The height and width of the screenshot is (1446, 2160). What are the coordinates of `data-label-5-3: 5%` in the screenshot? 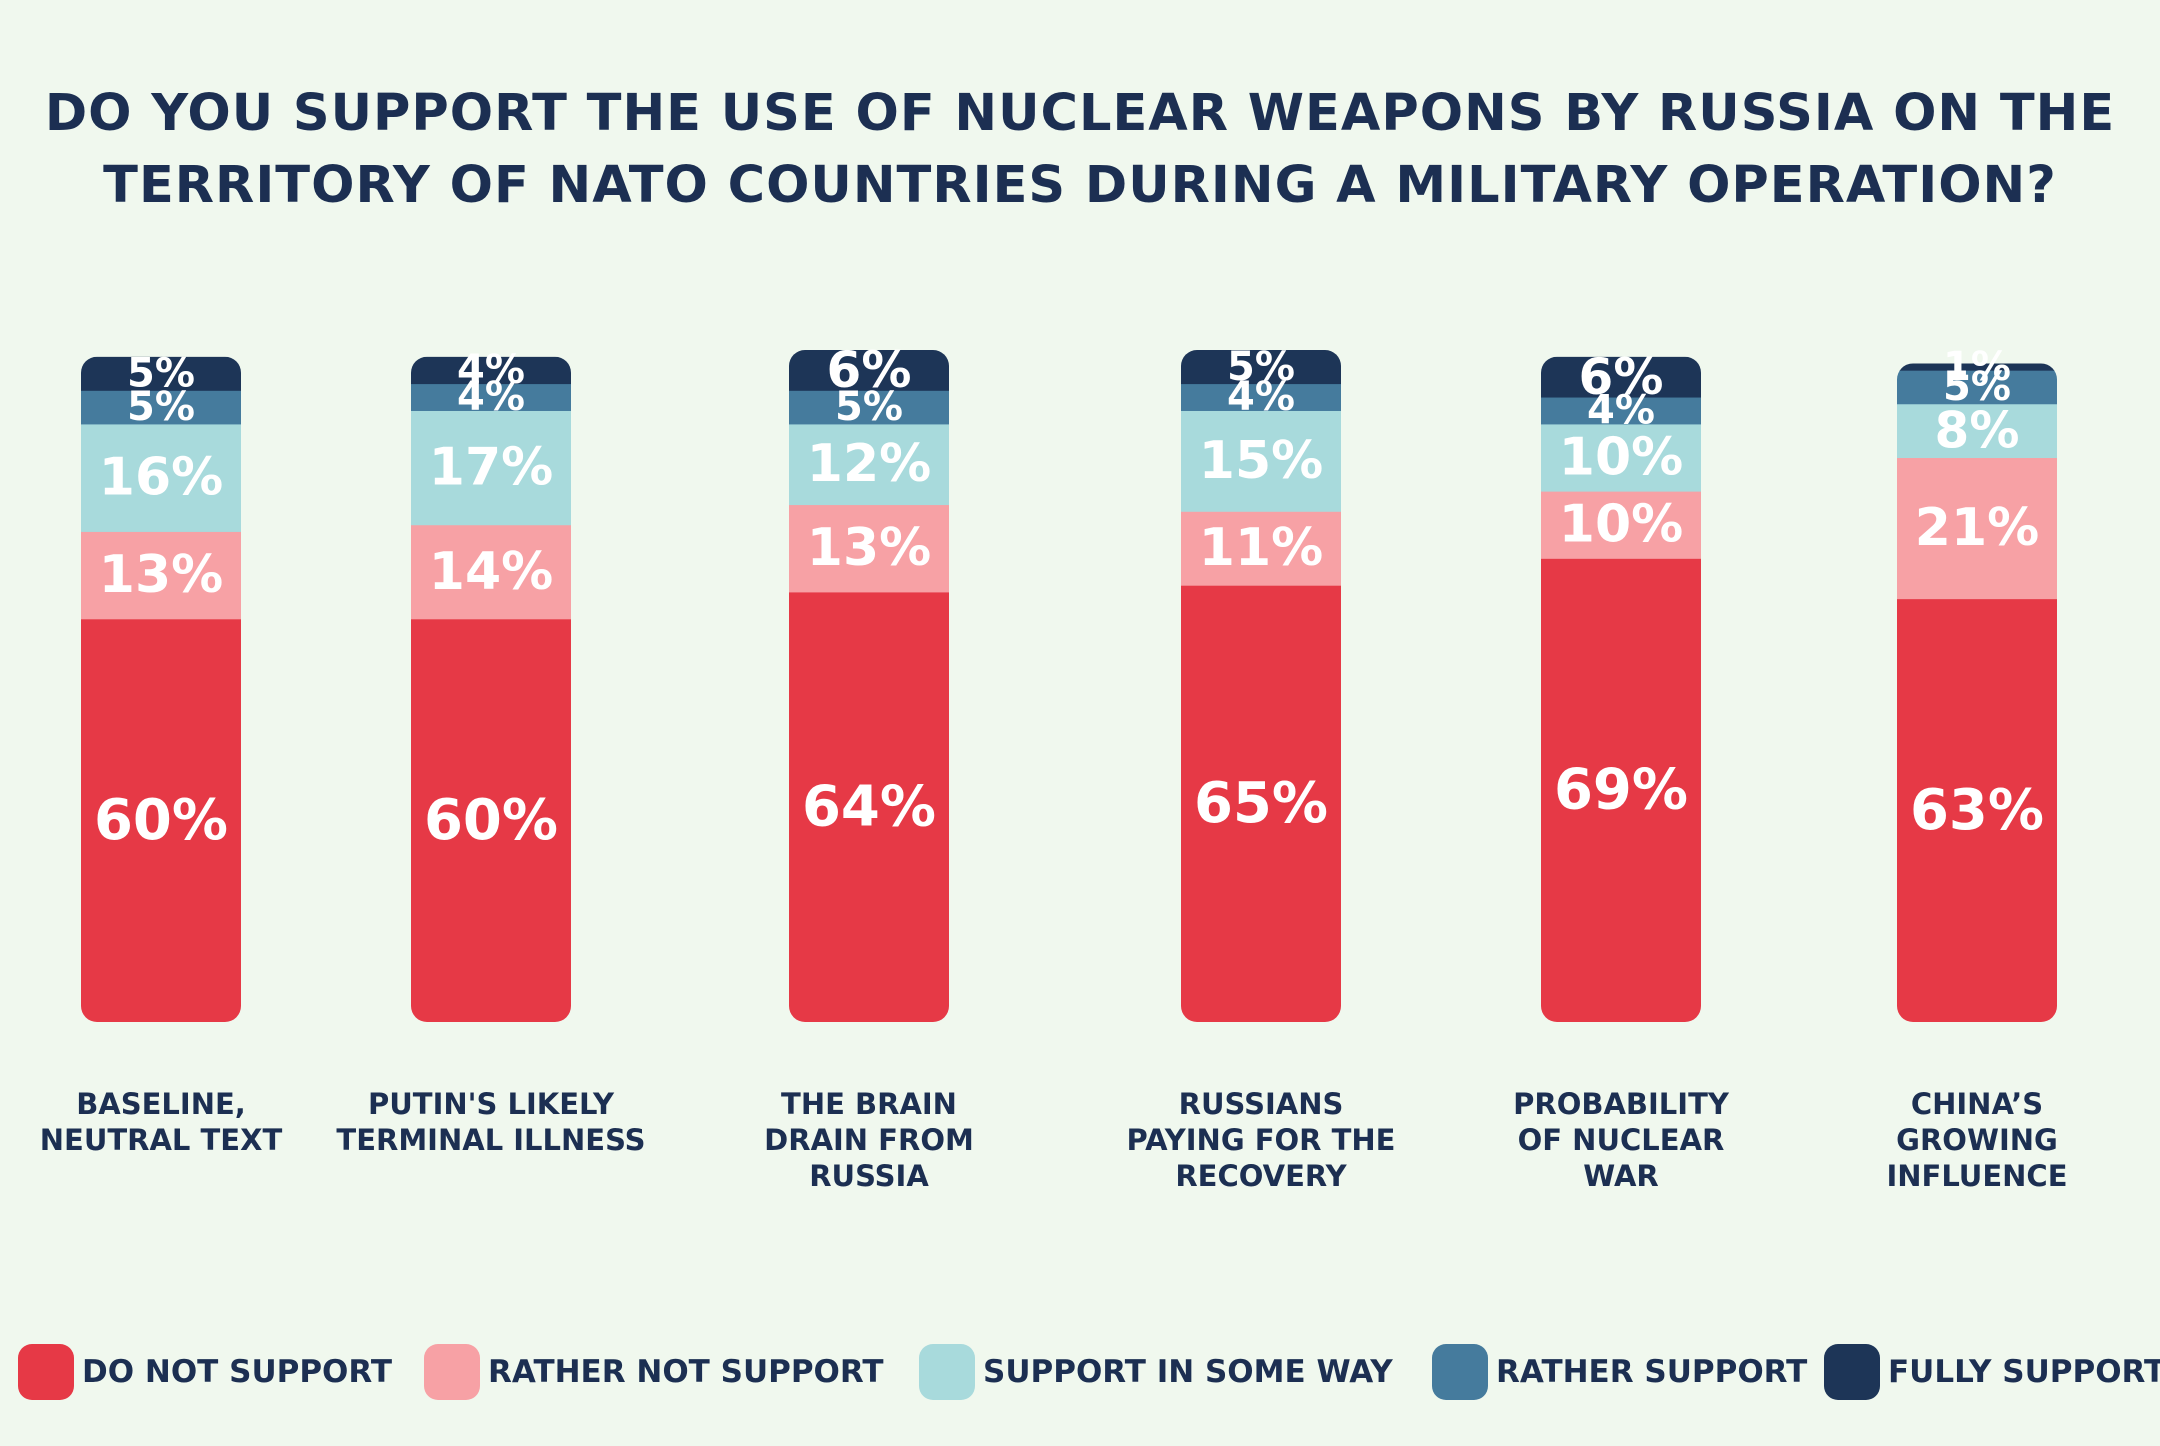 It's located at (1977, 387).